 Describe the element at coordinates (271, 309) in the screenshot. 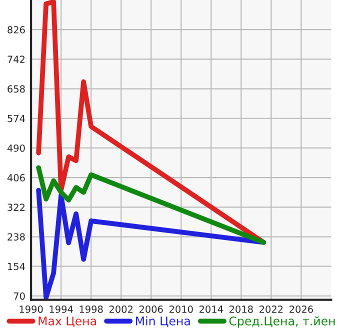

I see `x-tick-label: 2022` at that location.